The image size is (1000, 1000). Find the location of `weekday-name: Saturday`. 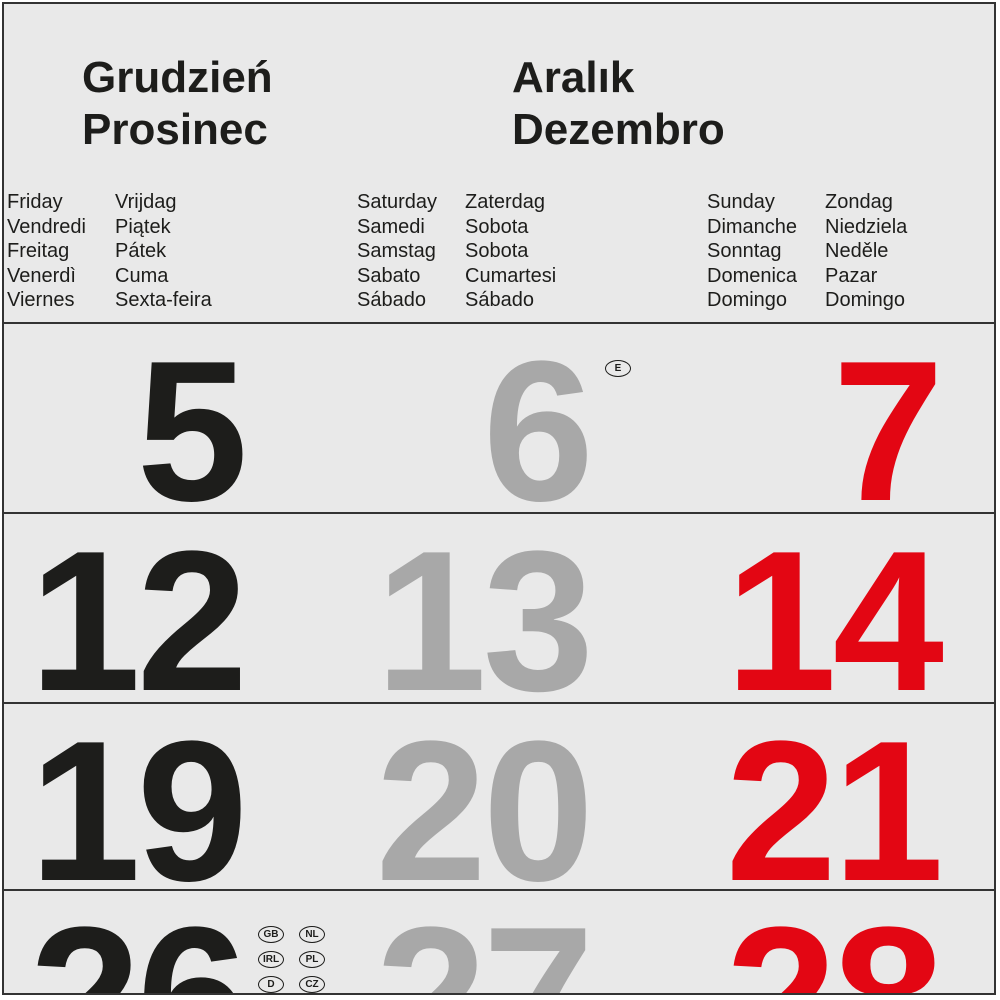

weekday-name: Saturday is located at coordinates (397, 202).